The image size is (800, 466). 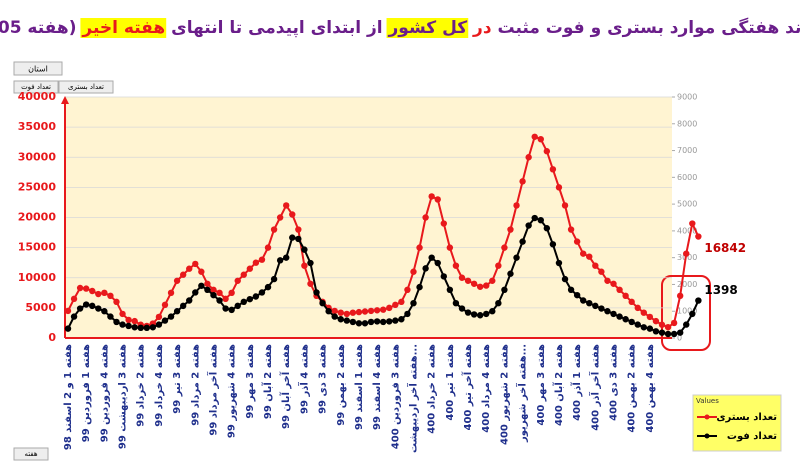 What do you see at coordinates (746, 417) in the screenshot?
I see `legend-label: تعداد بستری` at bounding box center [746, 417].